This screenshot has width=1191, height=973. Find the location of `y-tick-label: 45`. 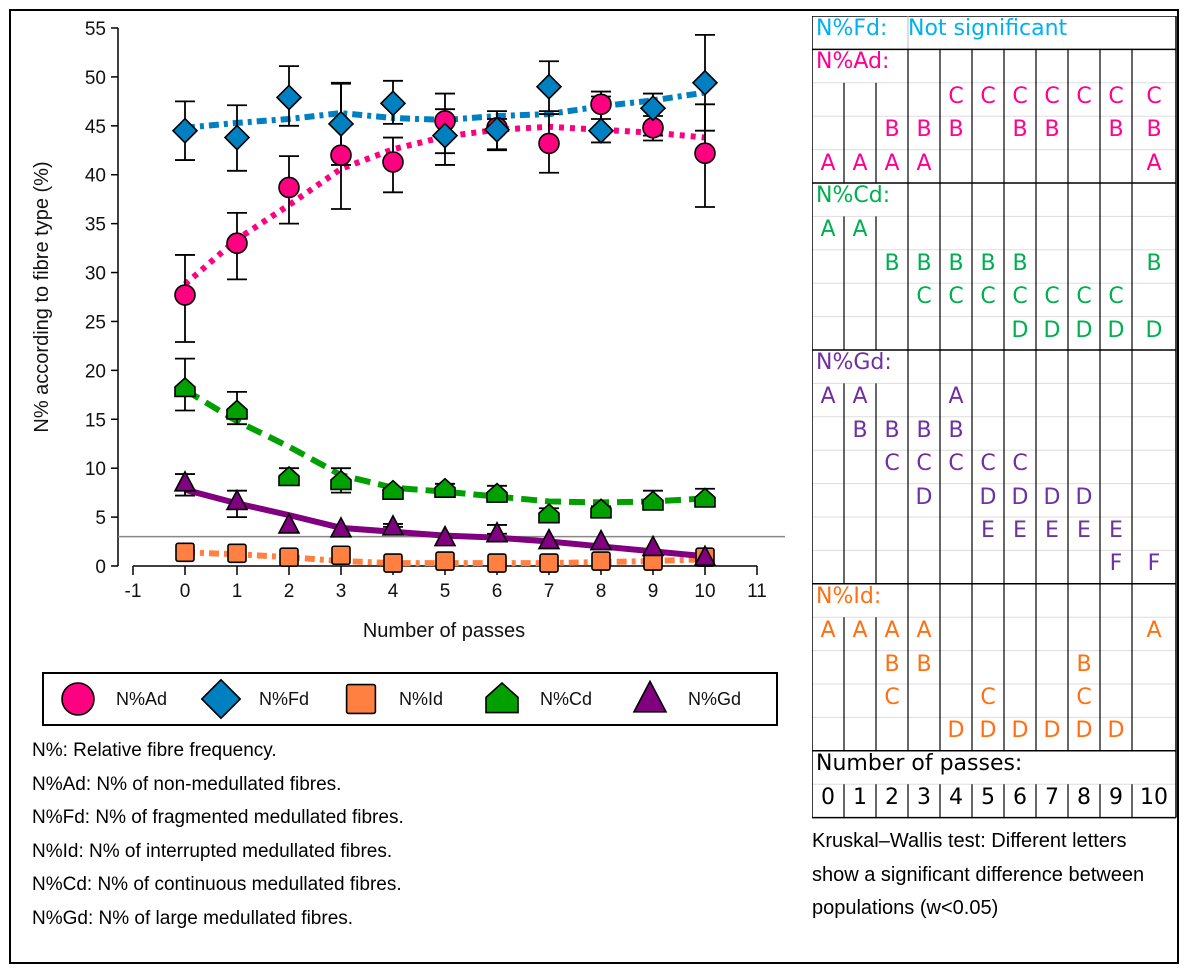

y-tick-label: 45 is located at coordinates (95, 127).